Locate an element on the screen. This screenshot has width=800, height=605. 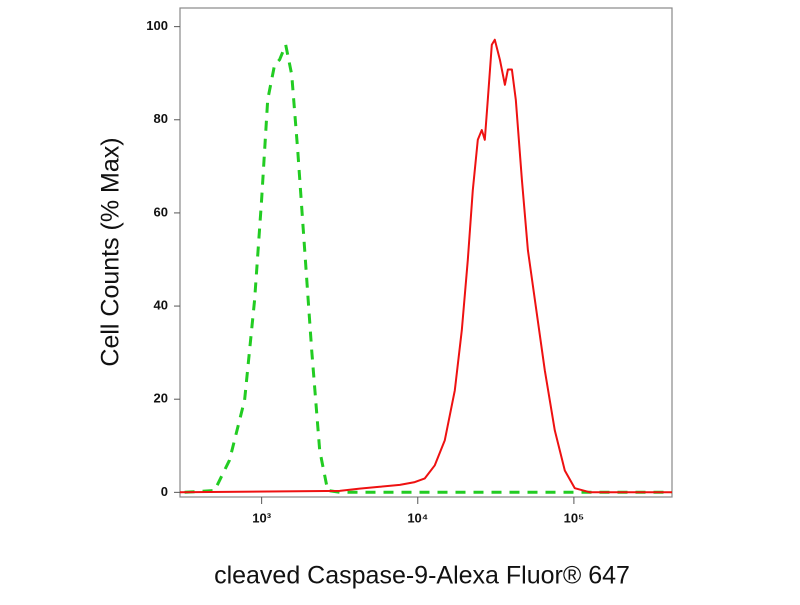
y-tick-label: 60 is located at coordinates (161, 211).